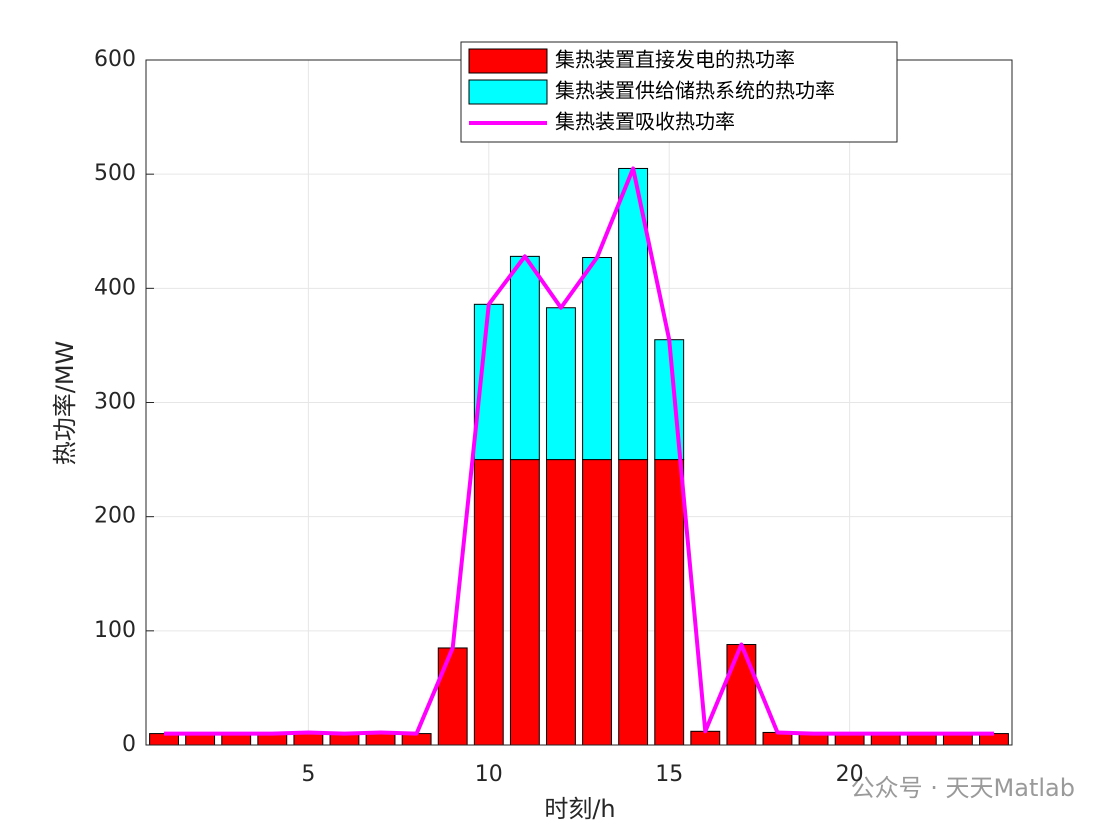 Image resolution: width=1113 pixels, height=832 pixels. I want to click on legend-label: 集热装置供给储热系统的热功率, so click(695, 91).